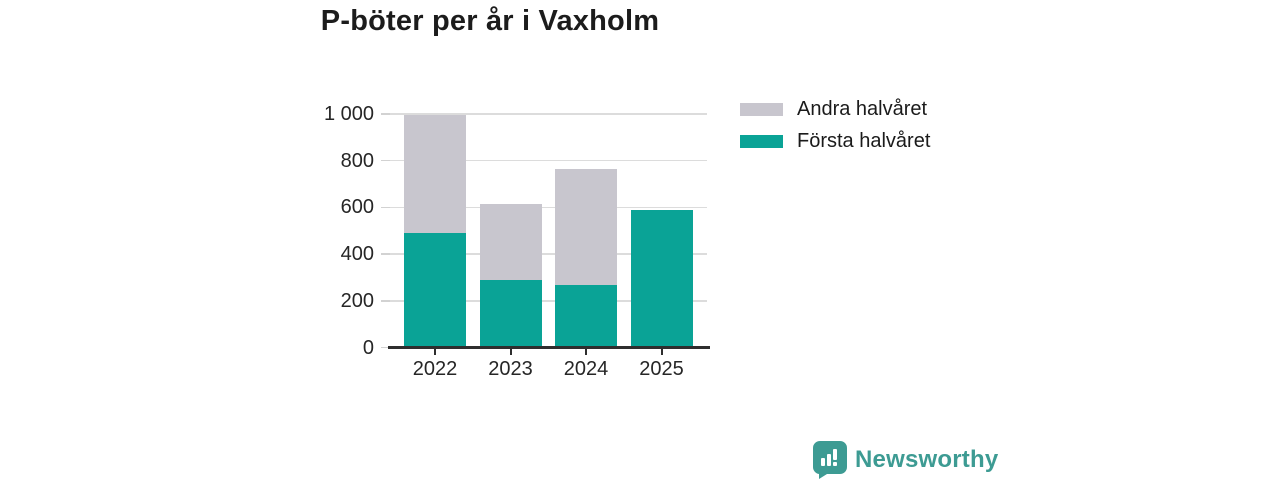 The image size is (1280, 480). What do you see at coordinates (510, 368) in the screenshot?
I see `x-tick-label-2023: 2023` at bounding box center [510, 368].